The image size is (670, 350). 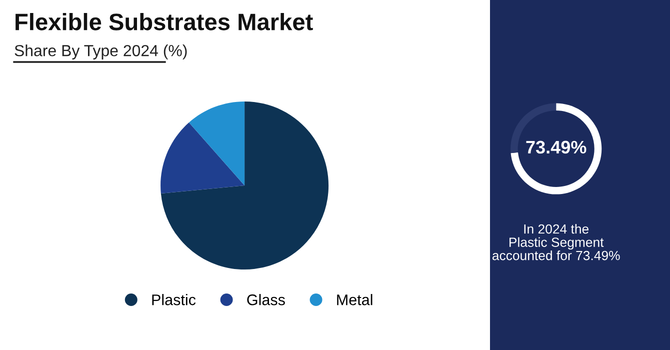 I want to click on legend-label: Glass, so click(x=266, y=300).